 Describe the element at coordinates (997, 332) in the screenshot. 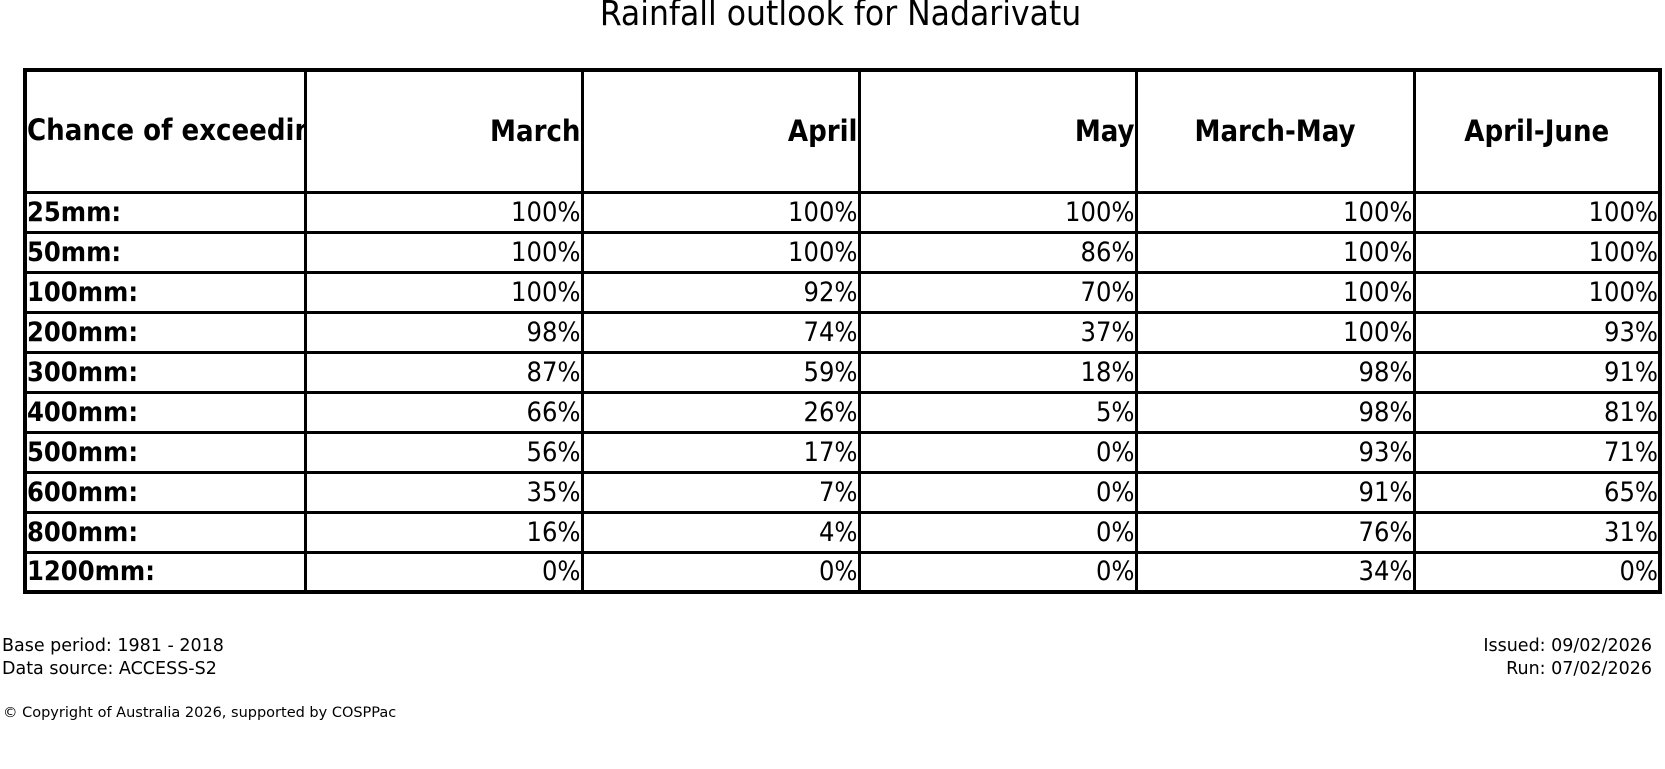

I see `value-cell: 37%` at that location.